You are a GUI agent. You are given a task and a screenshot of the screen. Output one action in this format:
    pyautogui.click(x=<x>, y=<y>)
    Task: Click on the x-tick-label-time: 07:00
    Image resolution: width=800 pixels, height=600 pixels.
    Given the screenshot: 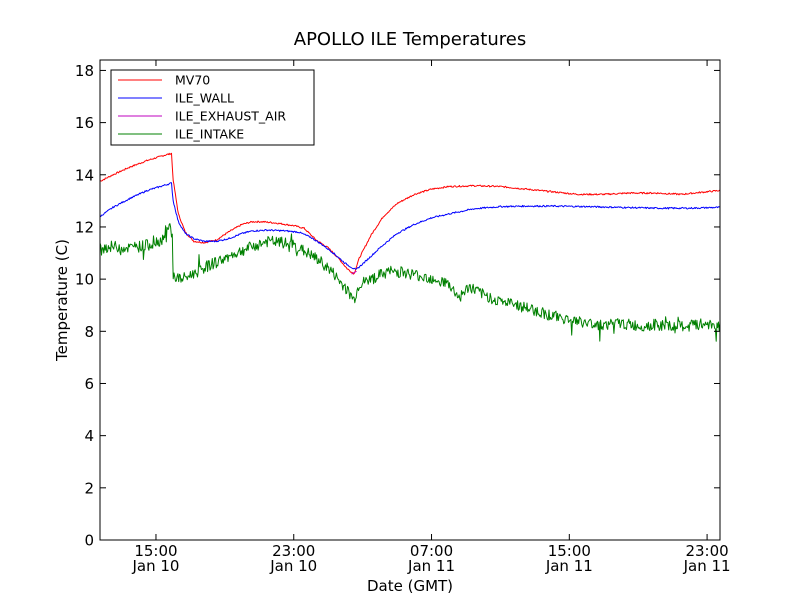 What is the action you would take?
    pyautogui.click(x=431, y=551)
    